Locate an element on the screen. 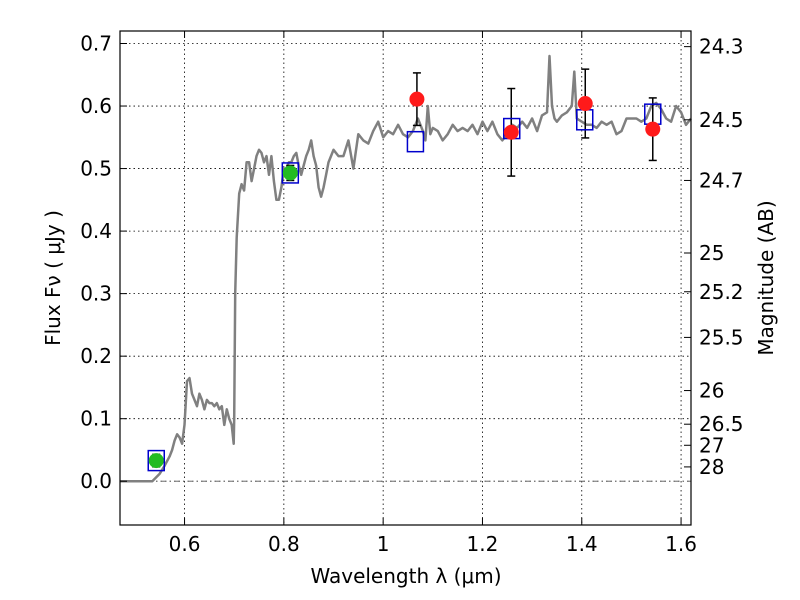 The width and height of the screenshot is (800, 600). x-tick-label: 0.6 is located at coordinates (185, 544).